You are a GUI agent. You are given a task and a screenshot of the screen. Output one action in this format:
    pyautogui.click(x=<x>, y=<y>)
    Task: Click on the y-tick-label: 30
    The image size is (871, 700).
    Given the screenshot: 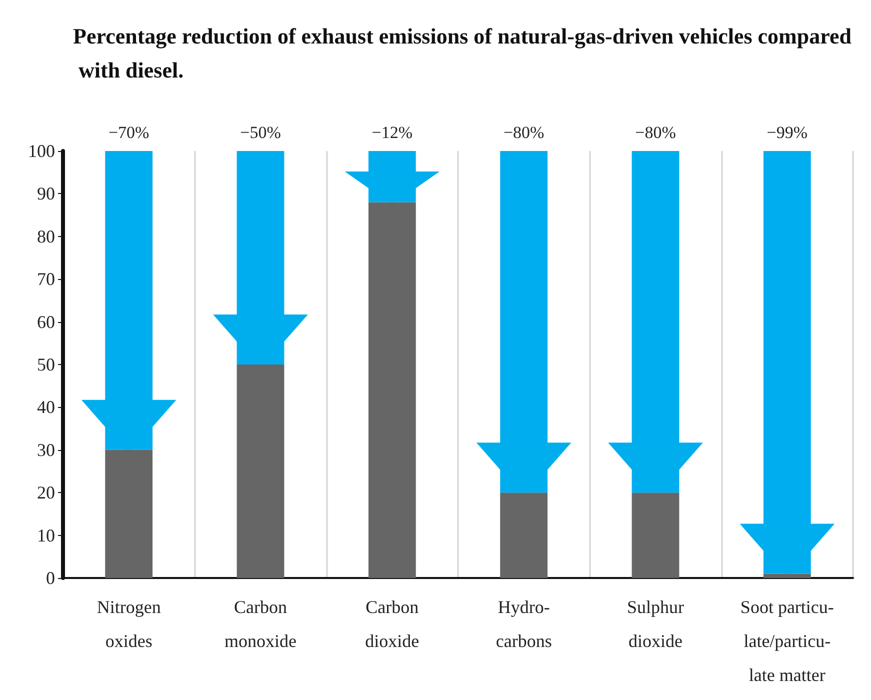 What is the action you would take?
    pyautogui.click(x=46, y=450)
    